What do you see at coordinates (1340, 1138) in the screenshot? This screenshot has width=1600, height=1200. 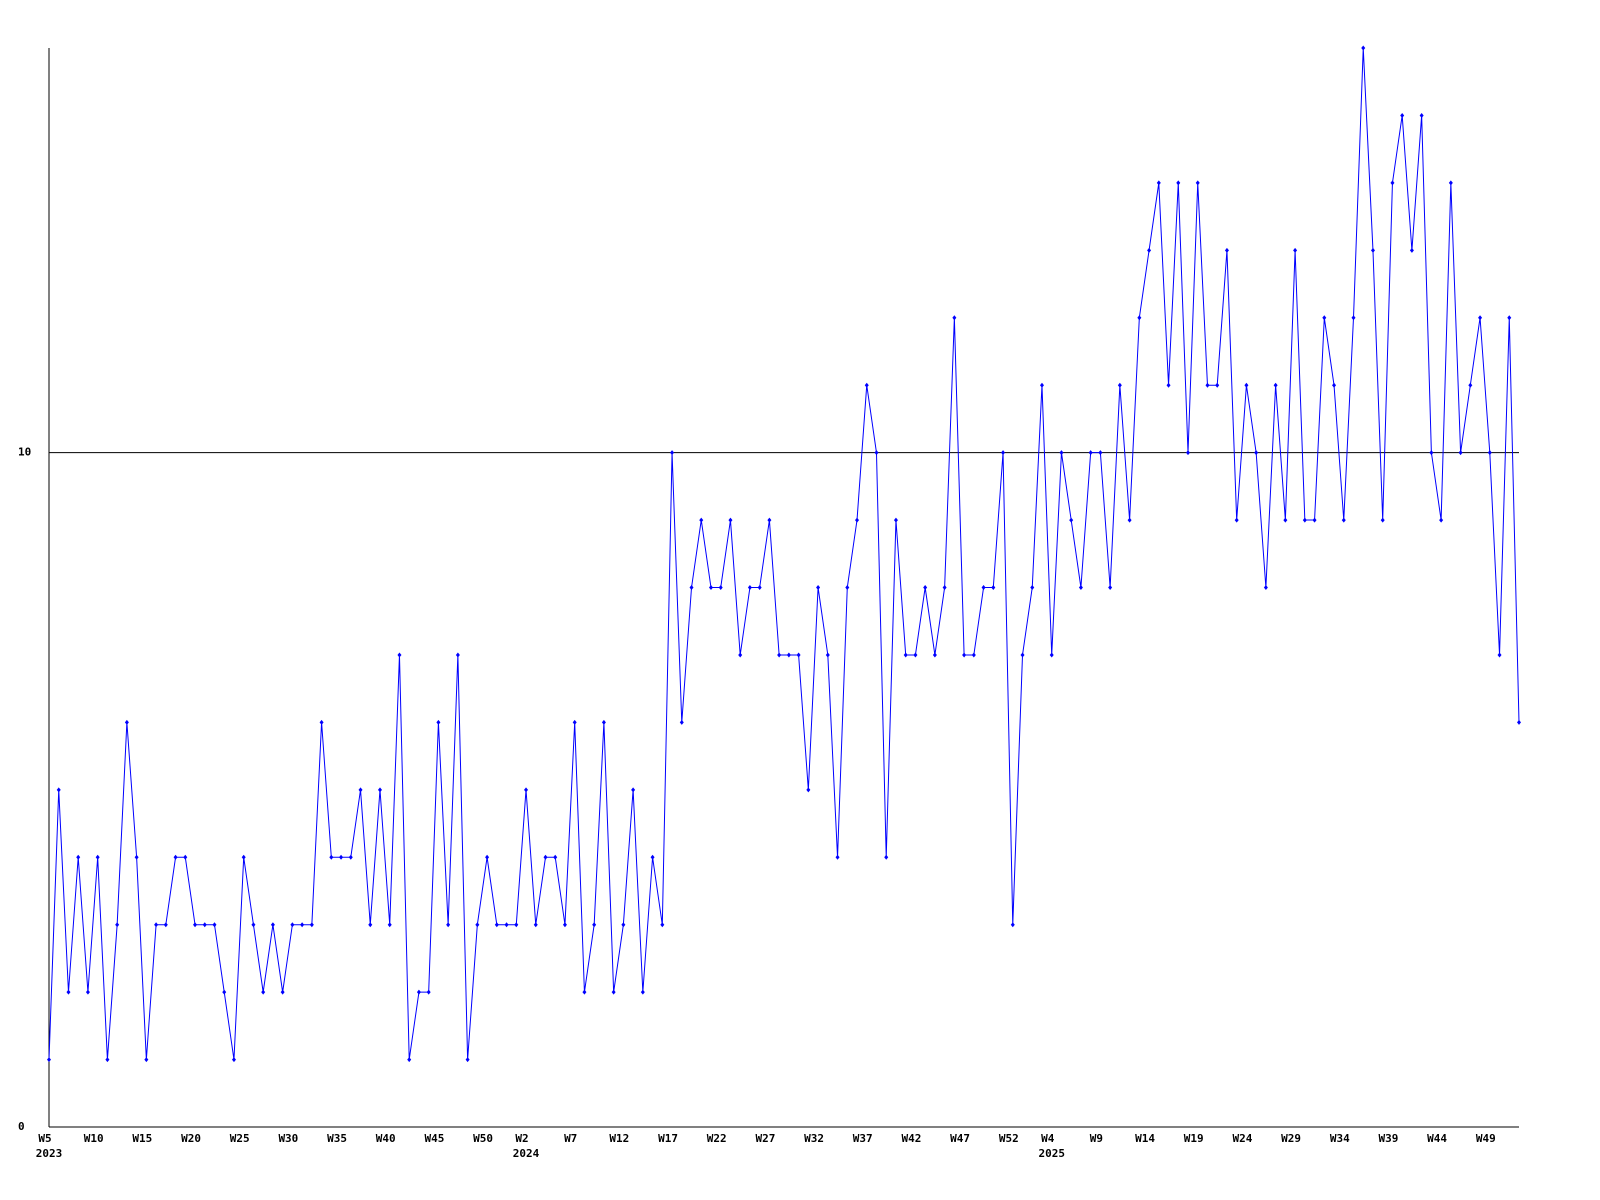 I see `x-tick-label: W34` at bounding box center [1340, 1138].